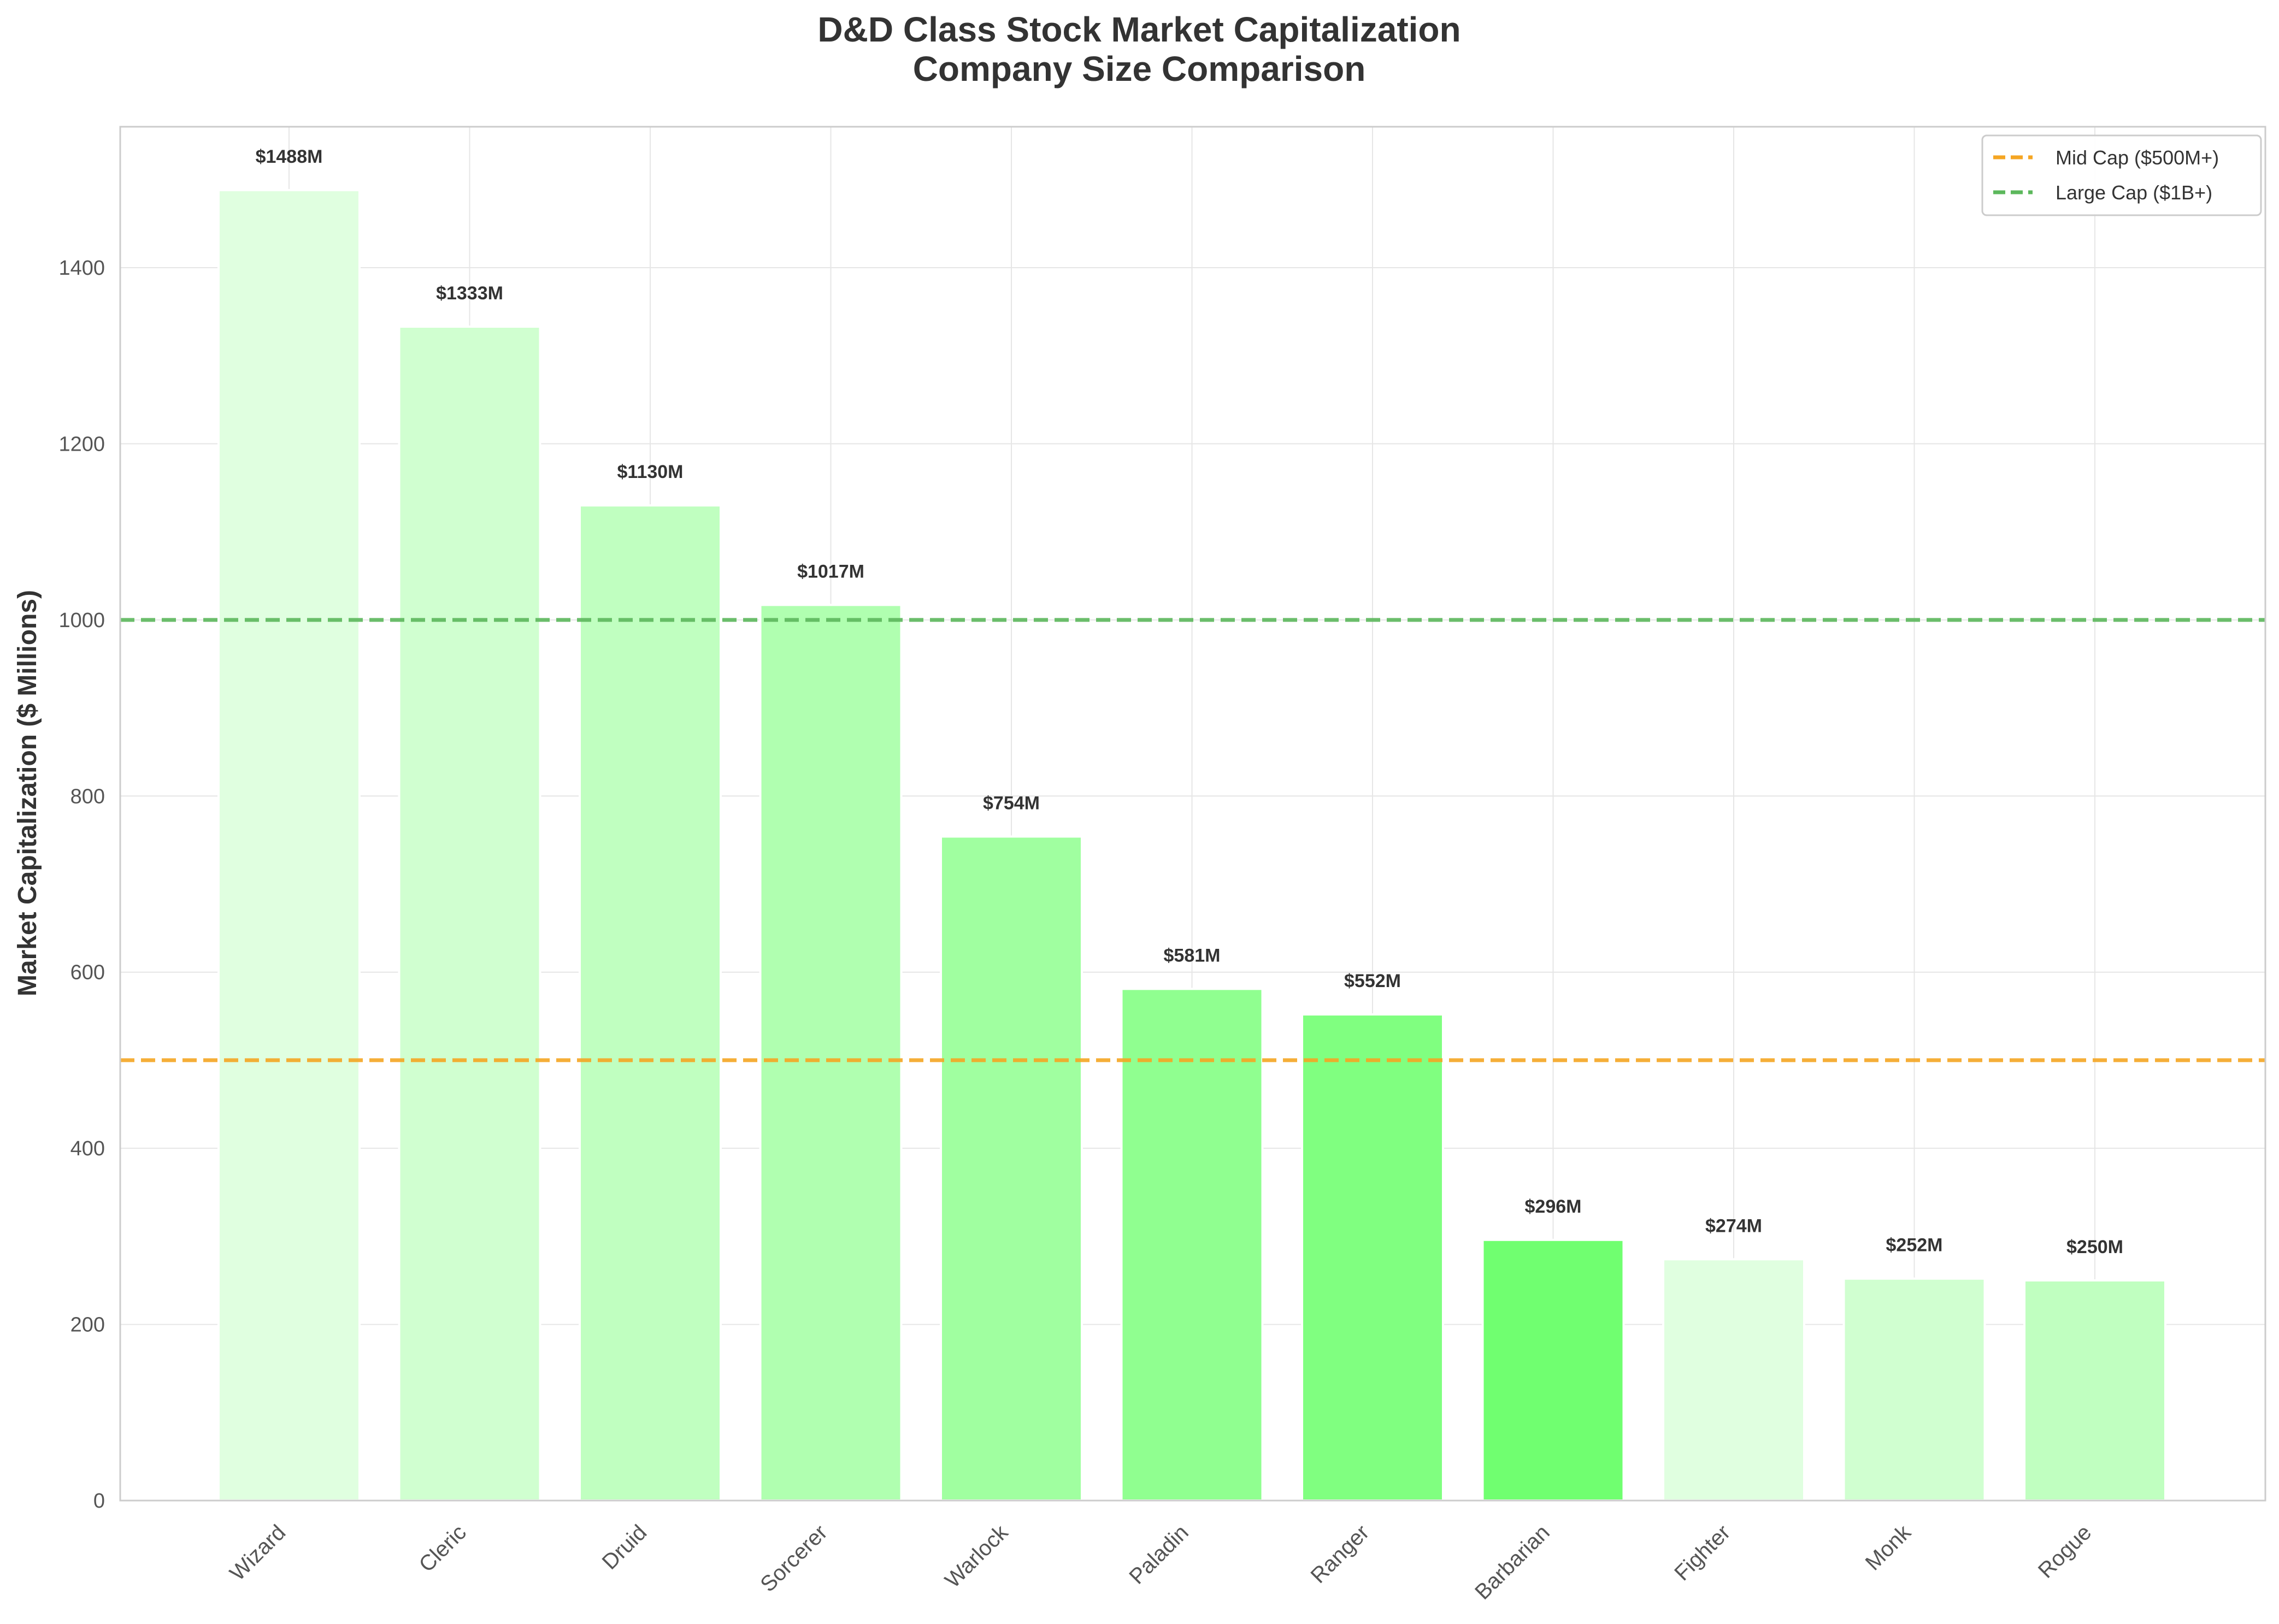 The width and height of the screenshot is (2279, 1624). Describe the element at coordinates (81, 620) in the screenshot. I see `y-tick-label: 1000` at that location.